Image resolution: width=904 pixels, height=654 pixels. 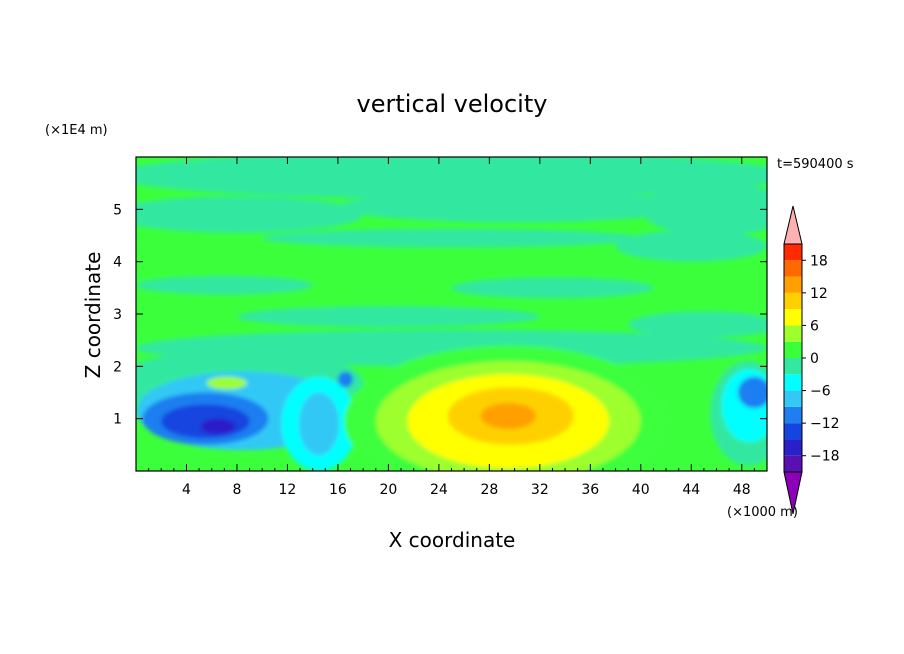 What do you see at coordinates (236, 490) in the screenshot?
I see `x-tick-label: 8` at bounding box center [236, 490].